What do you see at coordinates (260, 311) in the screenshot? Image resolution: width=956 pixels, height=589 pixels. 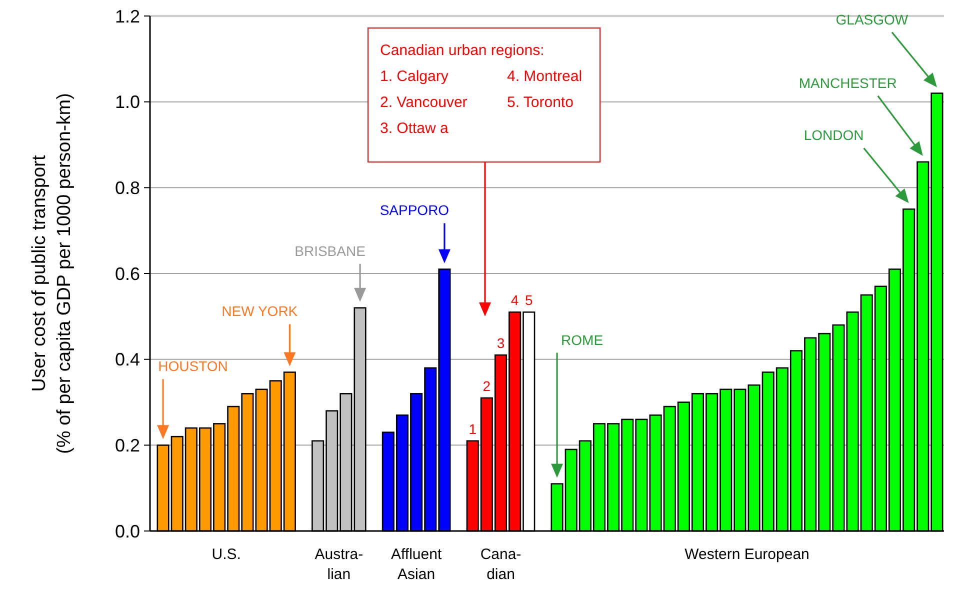 I see `annotation: NEW YORK` at bounding box center [260, 311].